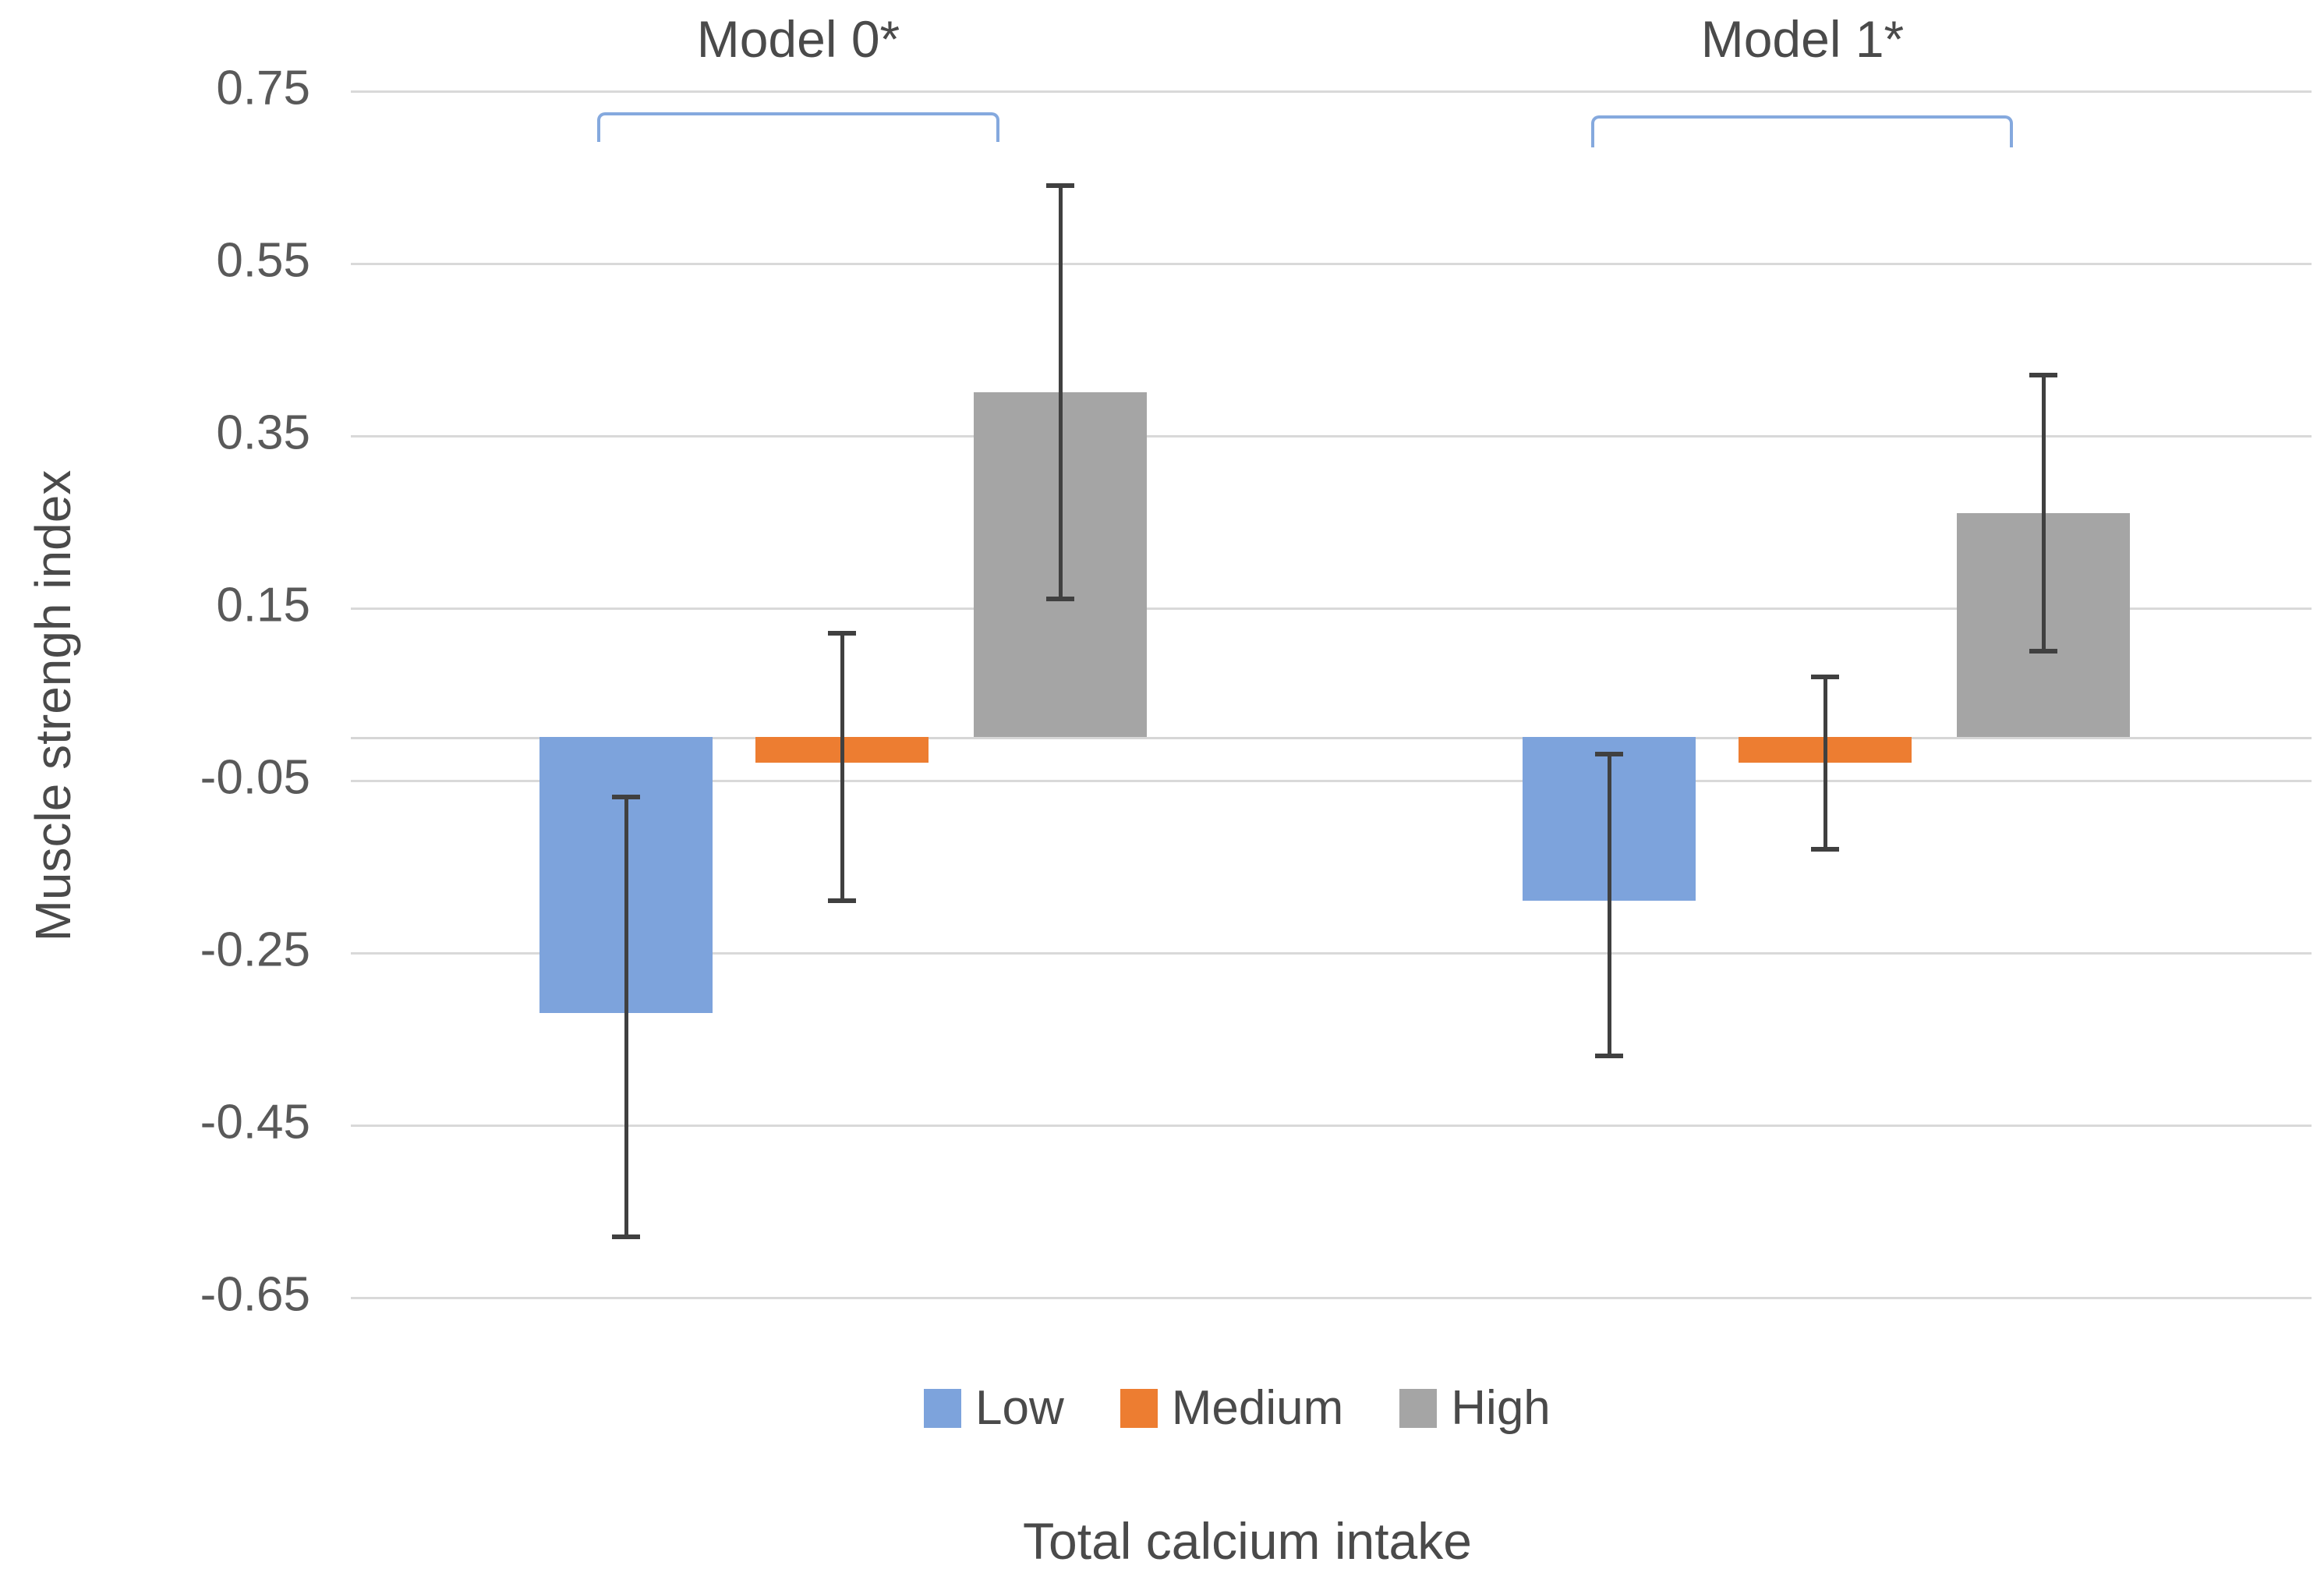 This screenshot has width=2324, height=1594. What do you see at coordinates (255, 1122) in the screenshot?
I see `y-tick-label--0.45: -0.45` at bounding box center [255, 1122].